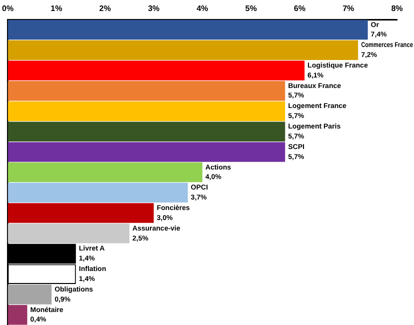  Describe the element at coordinates (105, 9) in the screenshot. I see `x-tick-label: 2%` at that location.